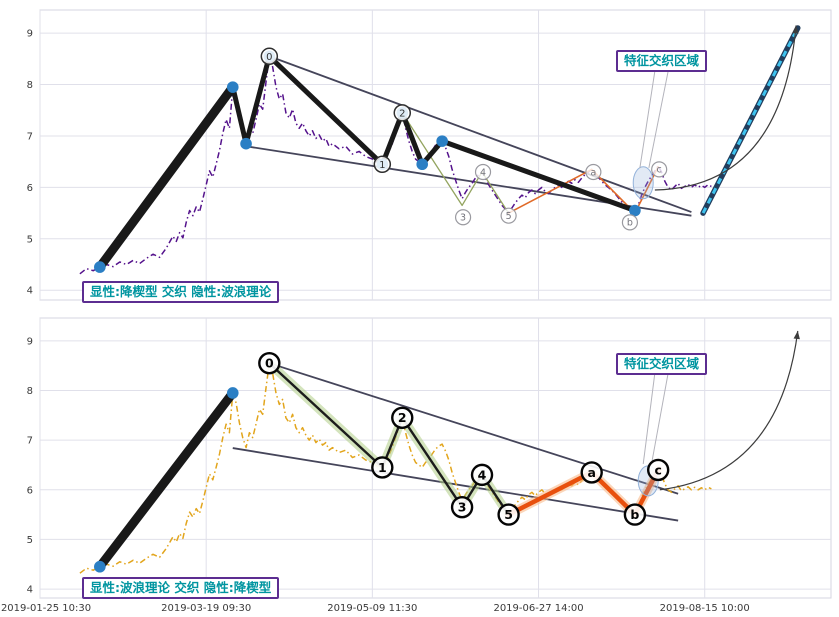 This screenshot has width=839, height=617. Describe the element at coordinates (662, 61) in the screenshot. I see `annotation-top-chart: 特征交织区域` at that location.